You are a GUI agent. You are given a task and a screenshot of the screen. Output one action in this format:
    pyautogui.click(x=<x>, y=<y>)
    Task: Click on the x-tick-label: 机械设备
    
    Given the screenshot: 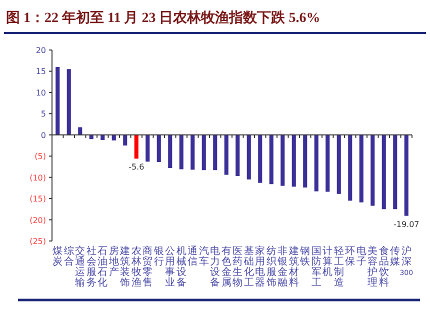 What is the action you would take?
    pyautogui.click(x=181, y=266)
    